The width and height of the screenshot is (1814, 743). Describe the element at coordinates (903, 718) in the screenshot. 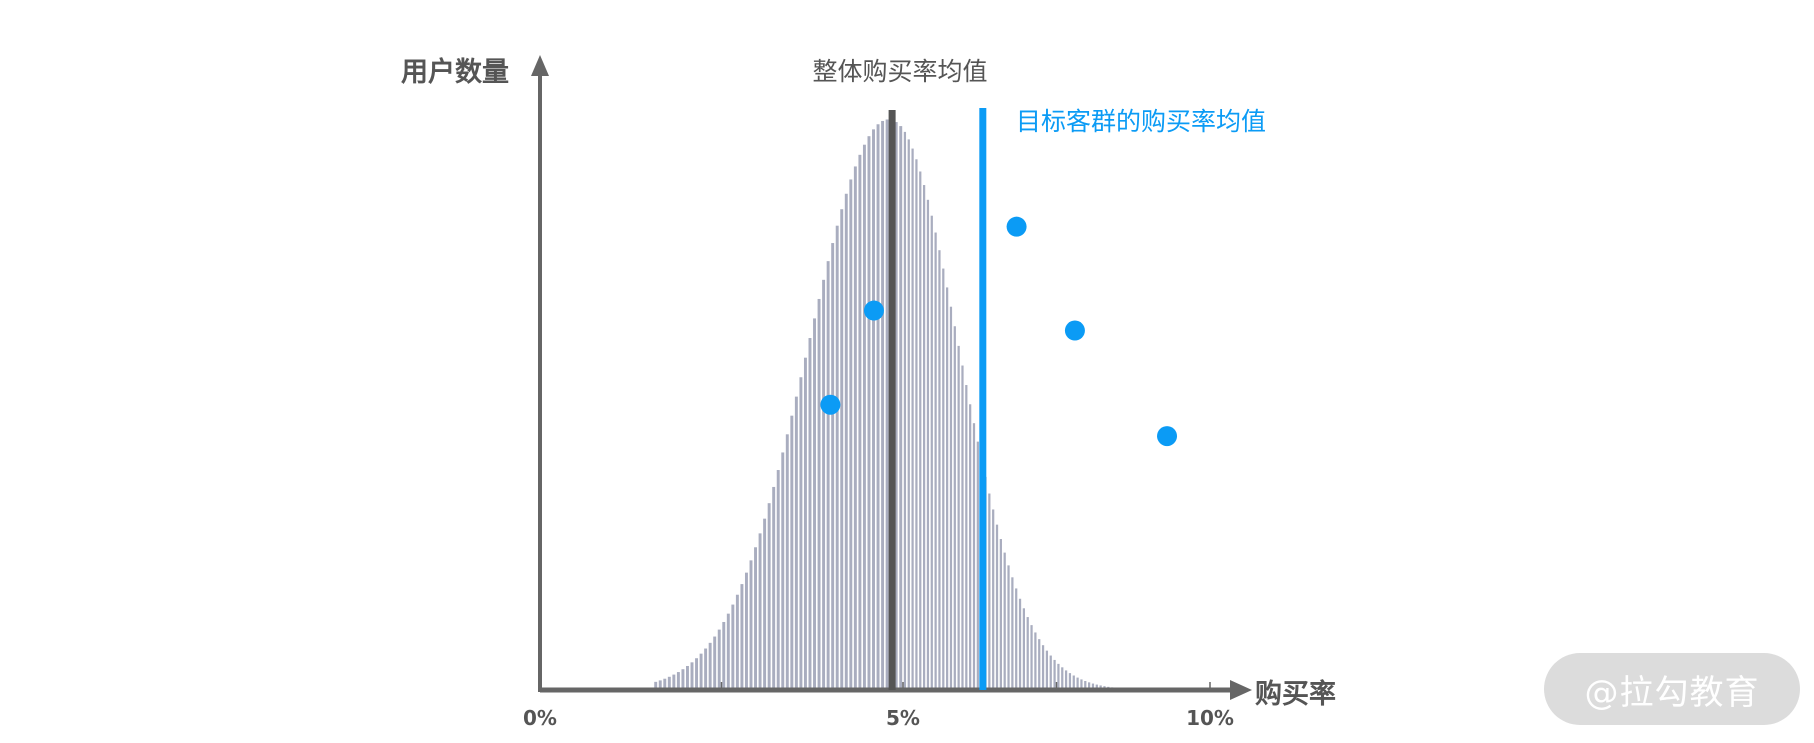

I see `x-tick-label: 5%` at that location.